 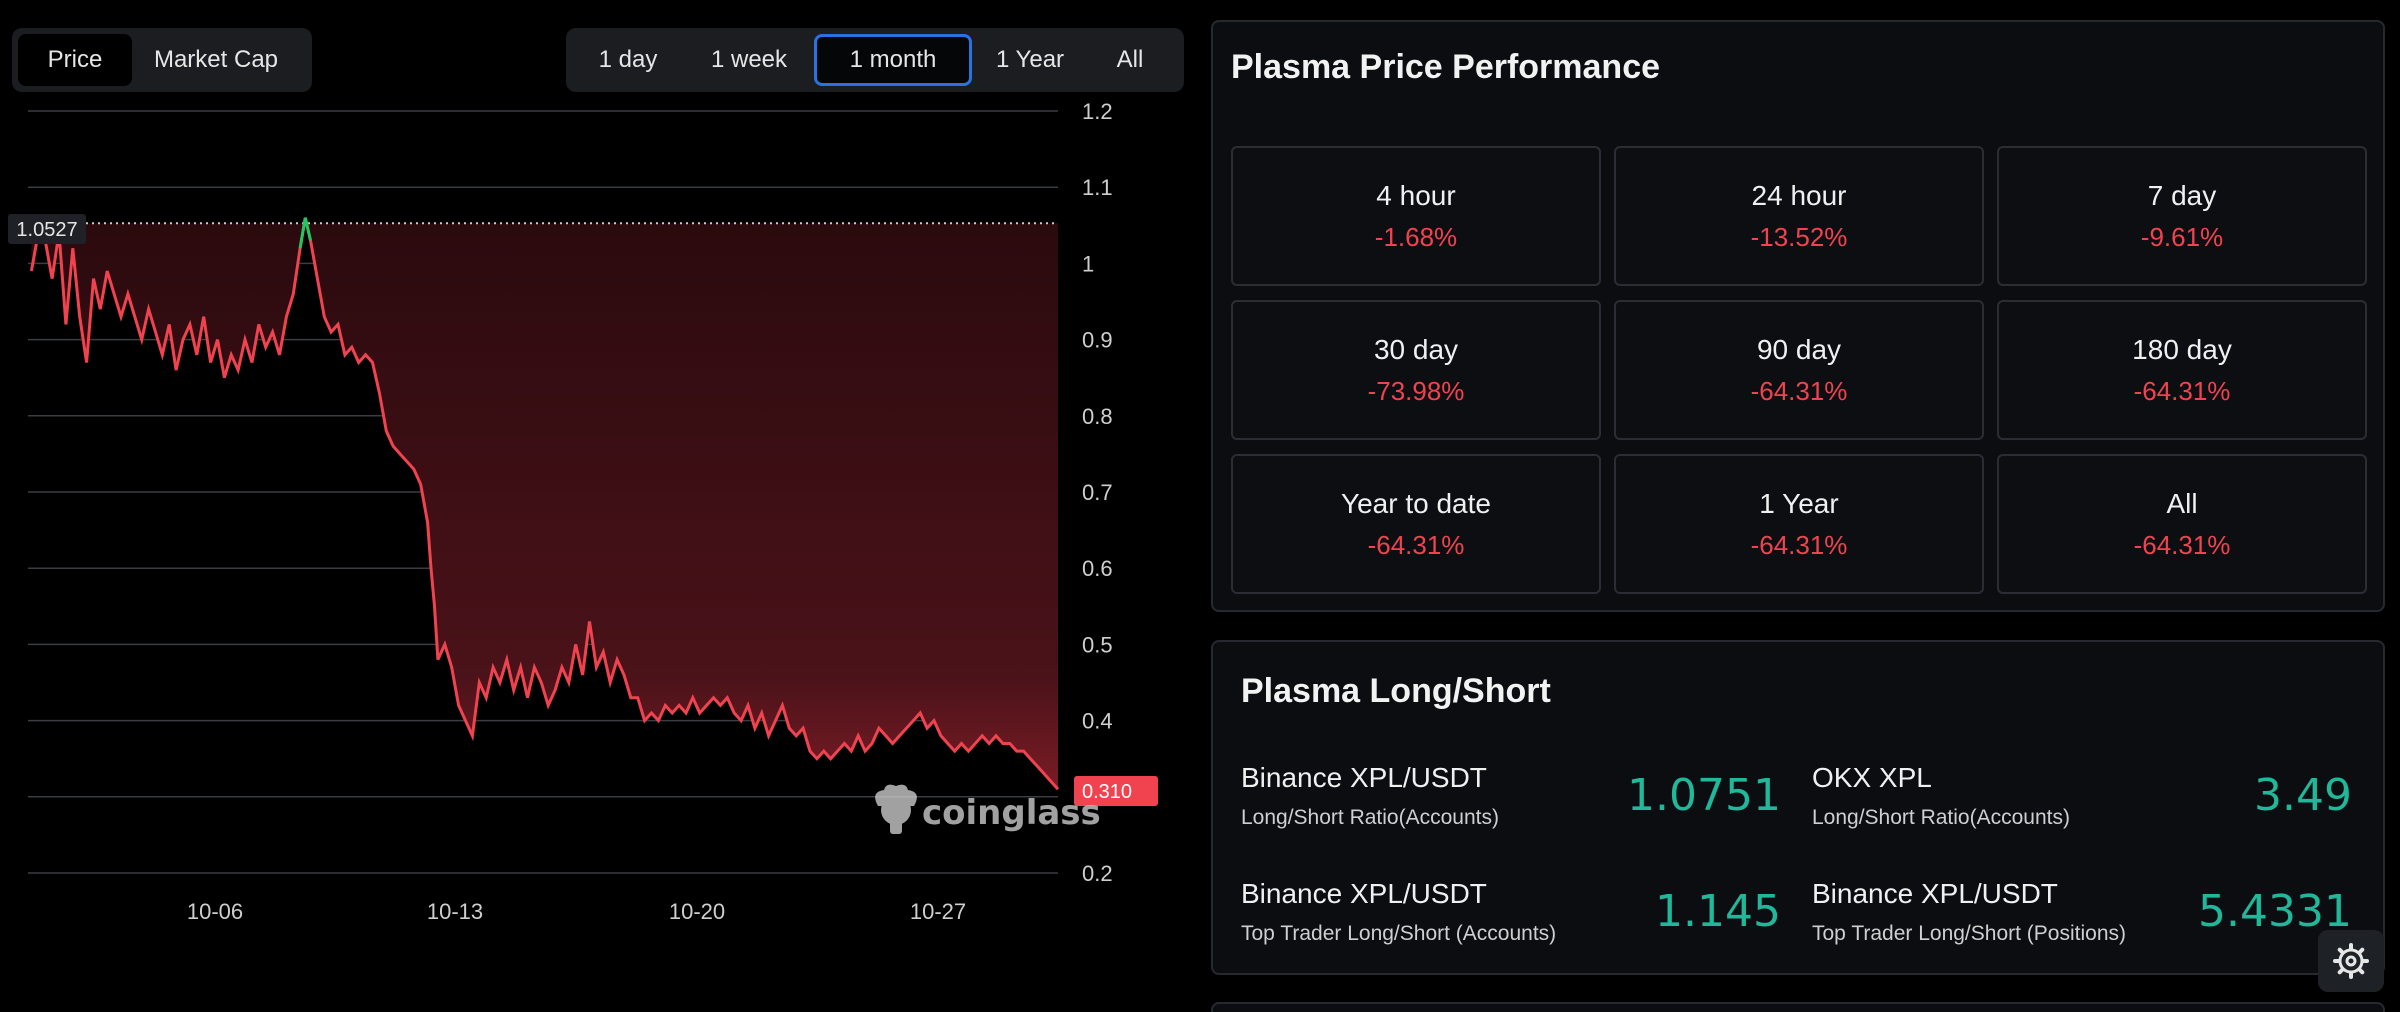 What do you see at coordinates (1097, 187) in the screenshot?
I see `y-tick-label: 1.1` at bounding box center [1097, 187].